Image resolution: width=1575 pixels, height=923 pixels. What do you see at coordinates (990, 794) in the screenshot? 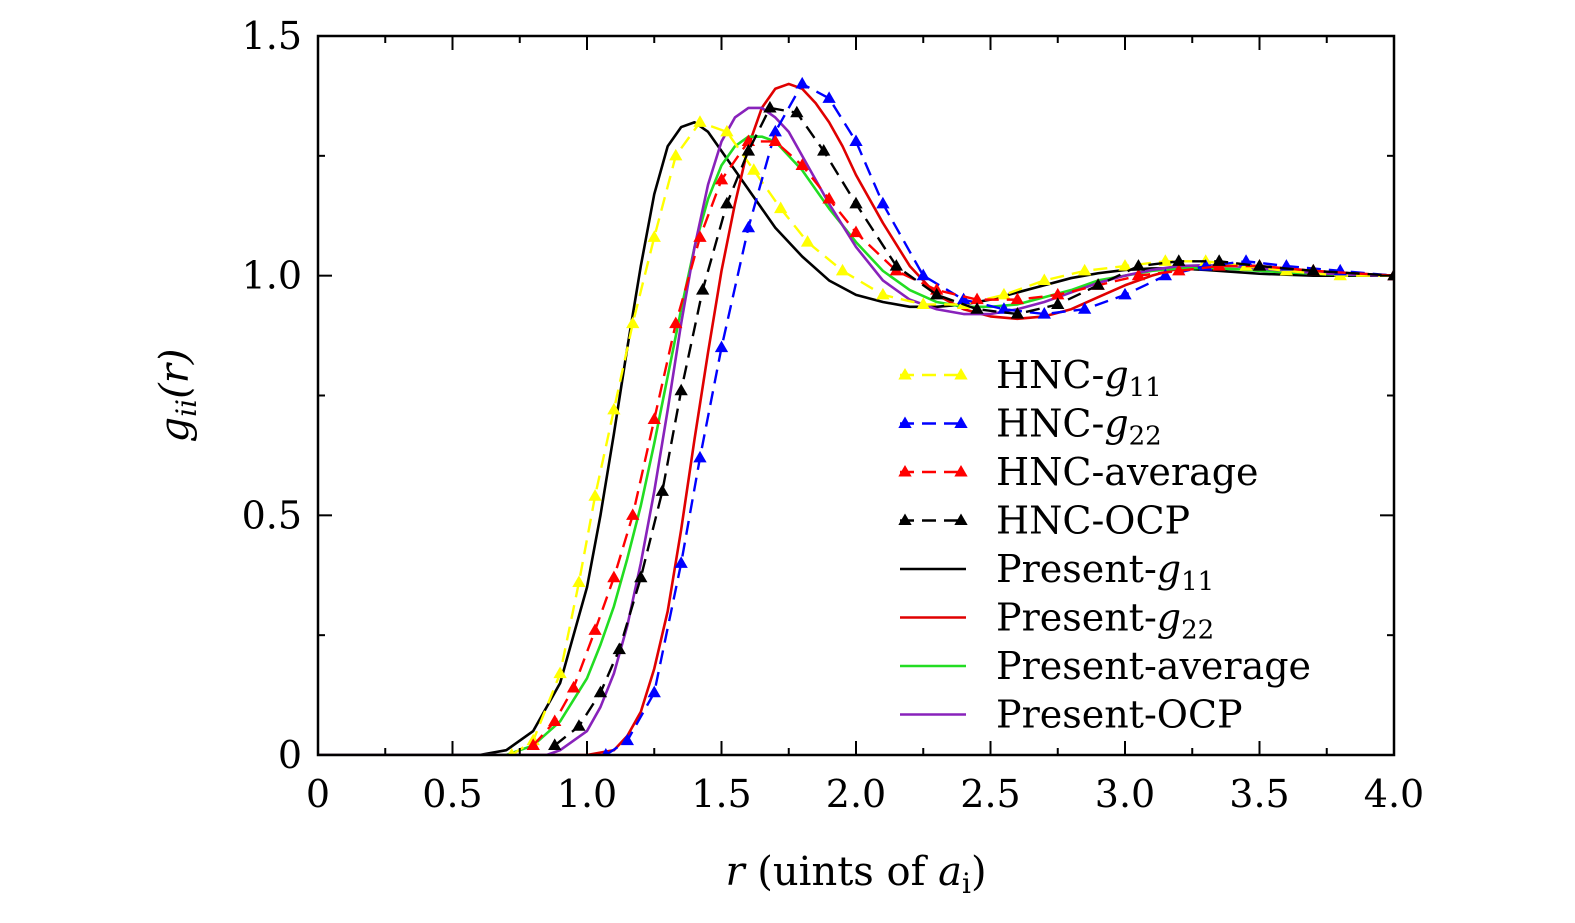
I see `x-tick-label: 2.5` at bounding box center [990, 794].